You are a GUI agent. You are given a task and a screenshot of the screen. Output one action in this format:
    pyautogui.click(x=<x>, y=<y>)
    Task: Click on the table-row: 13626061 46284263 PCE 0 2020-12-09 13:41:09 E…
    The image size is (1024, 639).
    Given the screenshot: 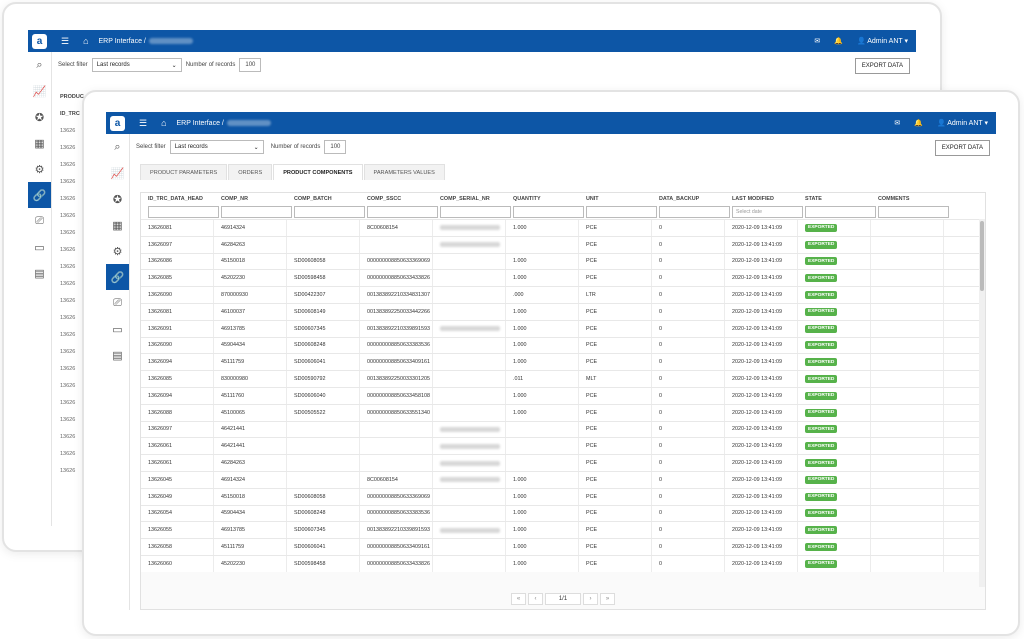 What is the action you would take?
    pyautogui.click(x=563, y=462)
    